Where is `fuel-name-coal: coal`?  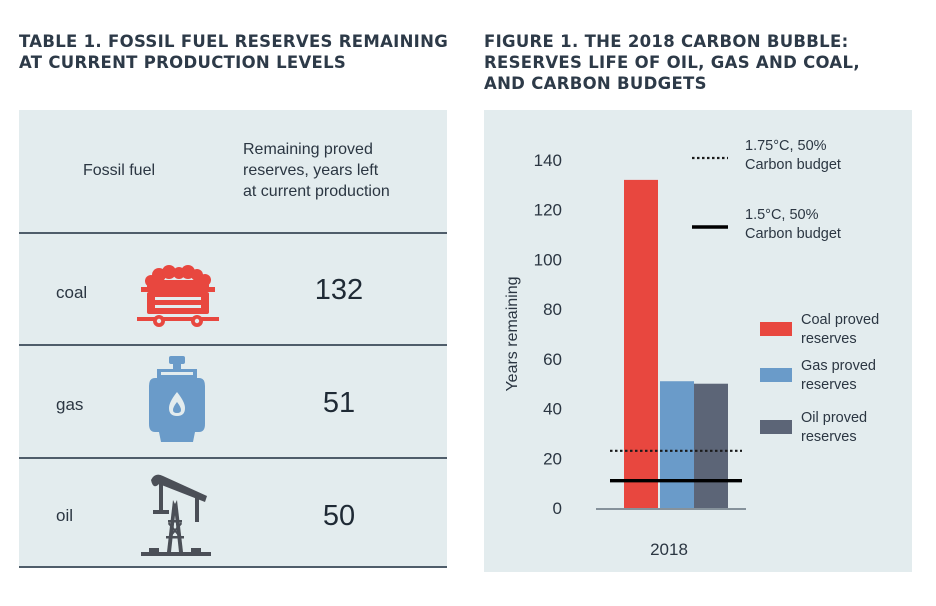 fuel-name-coal: coal is located at coordinates (72, 292).